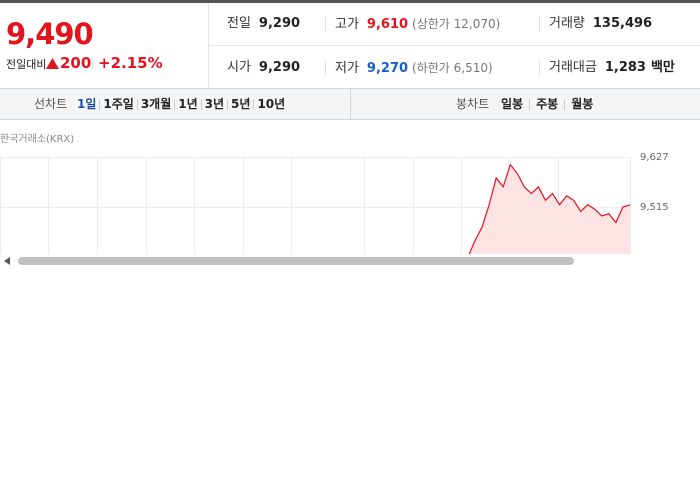 The width and height of the screenshot is (700, 490). Describe the element at coordinates (130, 63) in the screenshot. I see `change-rate: +2.15%` at that location.